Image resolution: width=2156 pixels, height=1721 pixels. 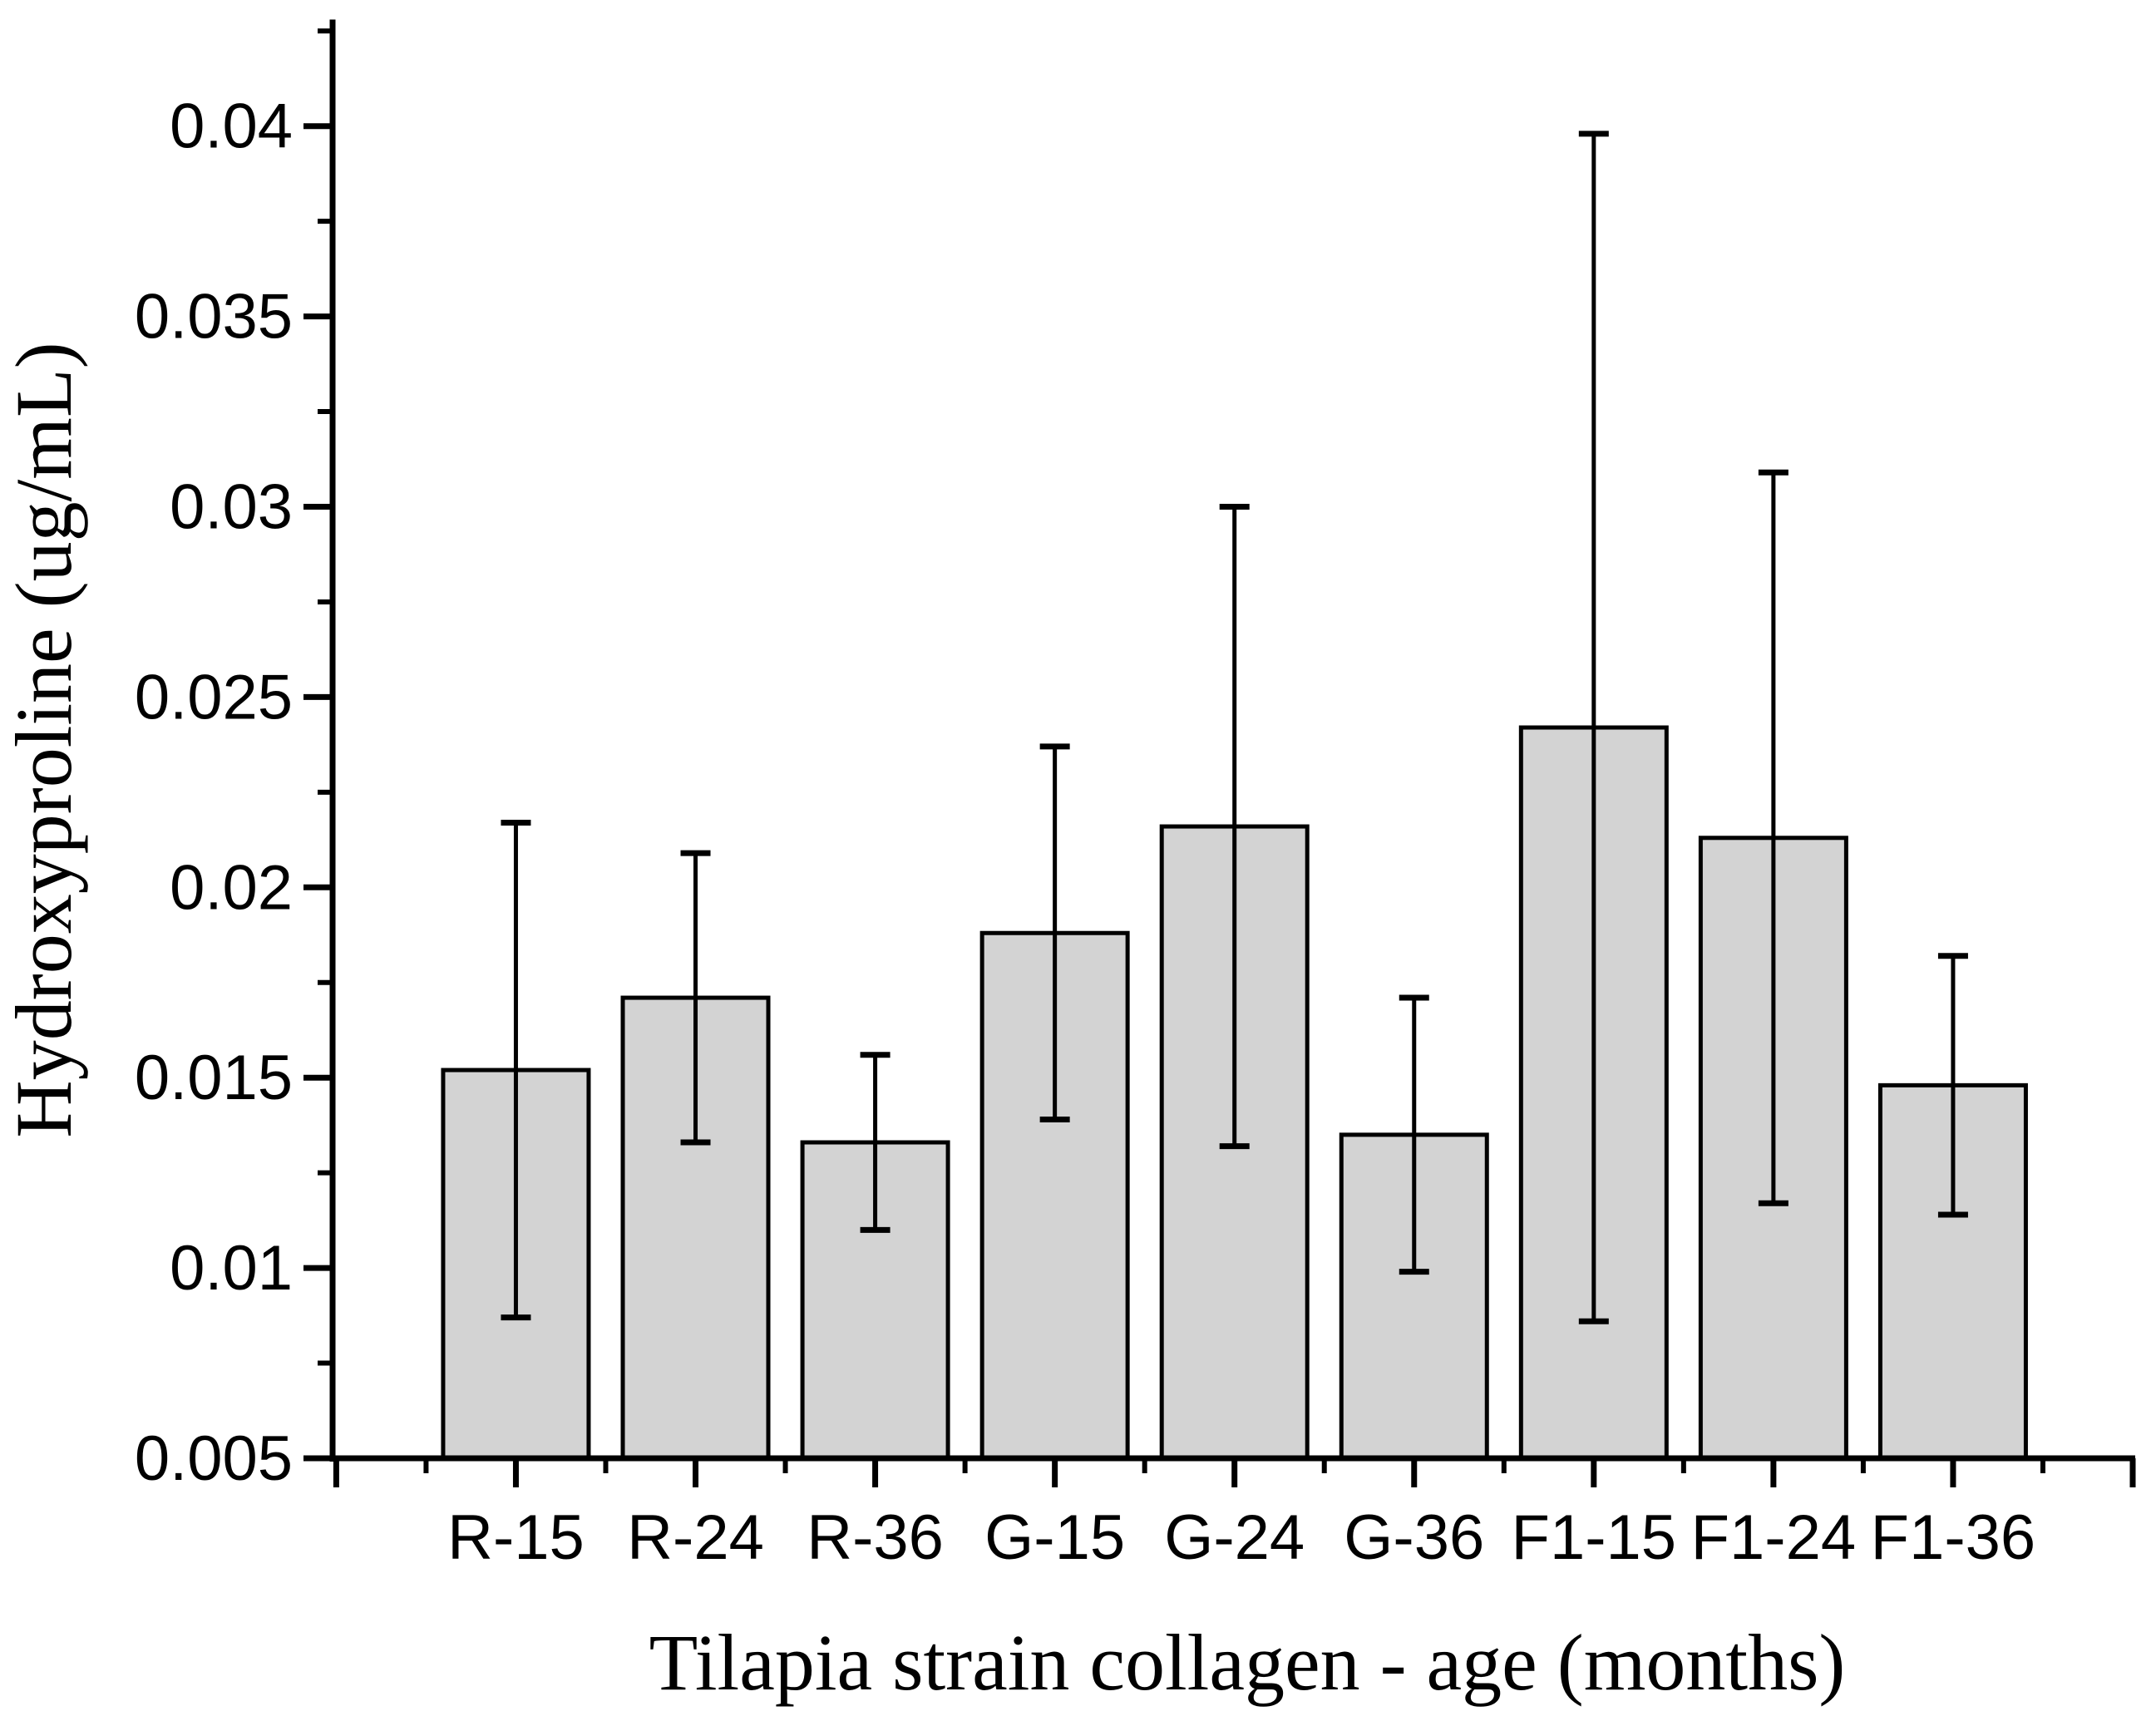 What do you see at coordinates (214, 697) in the screenshot?
I see `y-tick-label: 0.025` at bounding box center [214, 697].